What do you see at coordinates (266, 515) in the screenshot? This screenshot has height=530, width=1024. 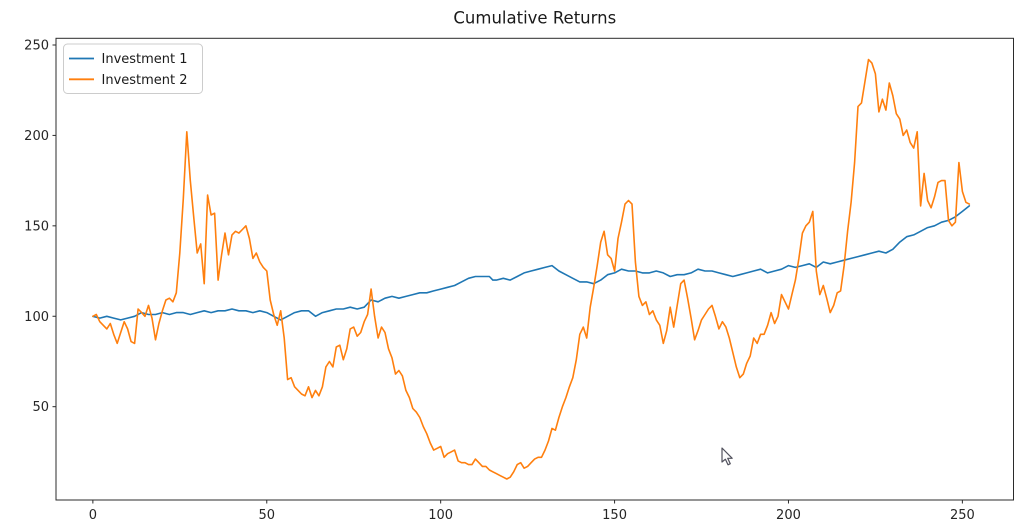 I see `x-tick-label: 50` at bounding box center [266, 515].